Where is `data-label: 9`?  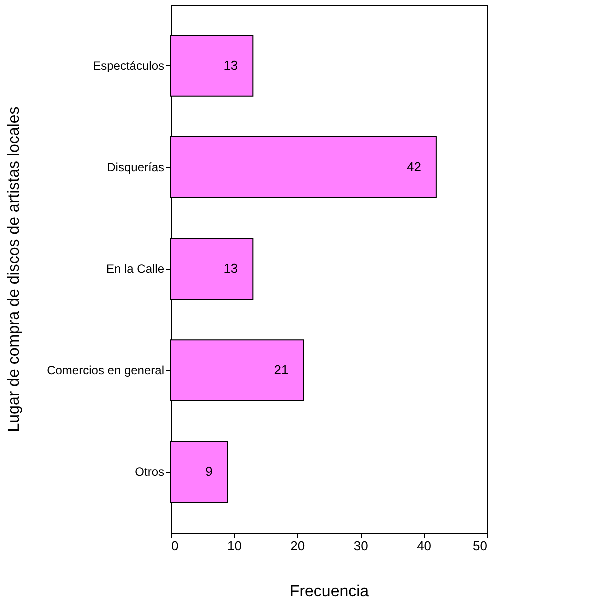 data-label: 9 is located at coordinates (209, 472).